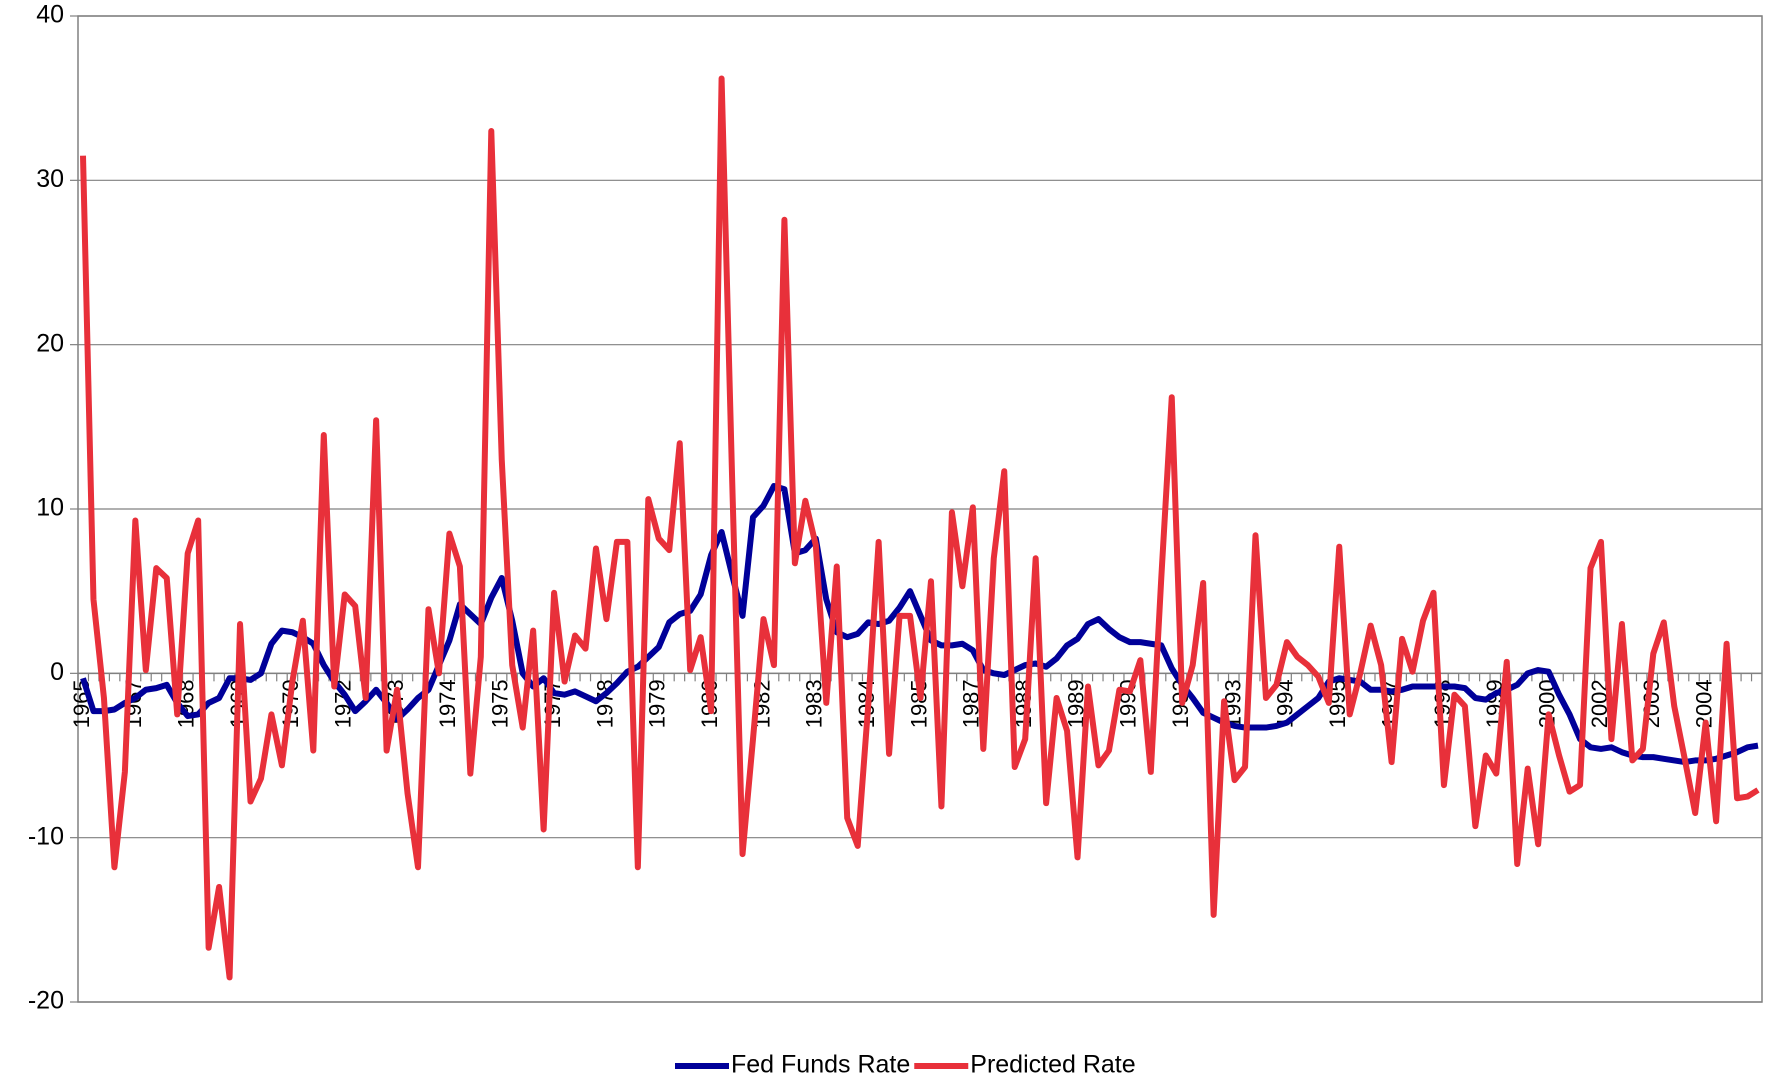 The height and width of the screenshot is (1083, 1771). I want to click on y-tick-label: 30, so click(50, 179).